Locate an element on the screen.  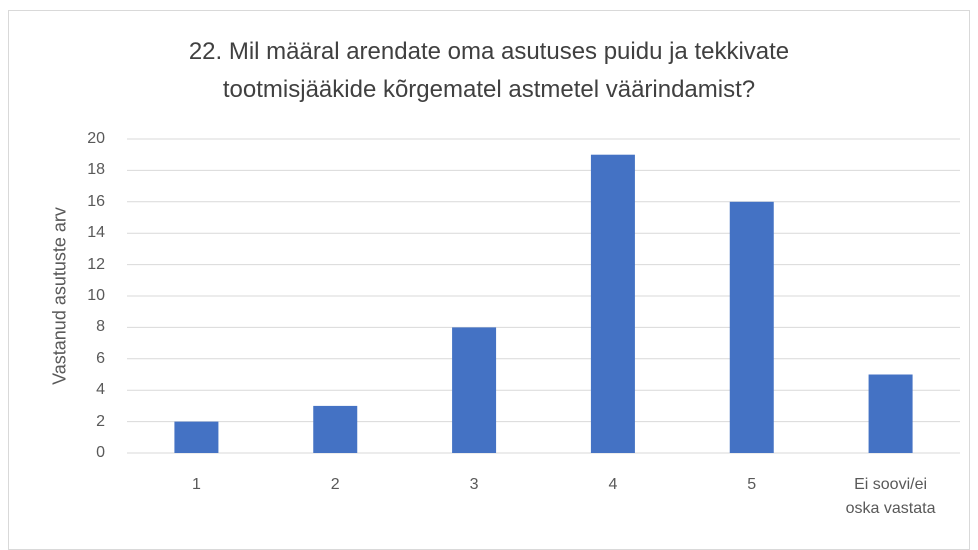
x-tick-label: 4 is located at coordinates (613, 484).